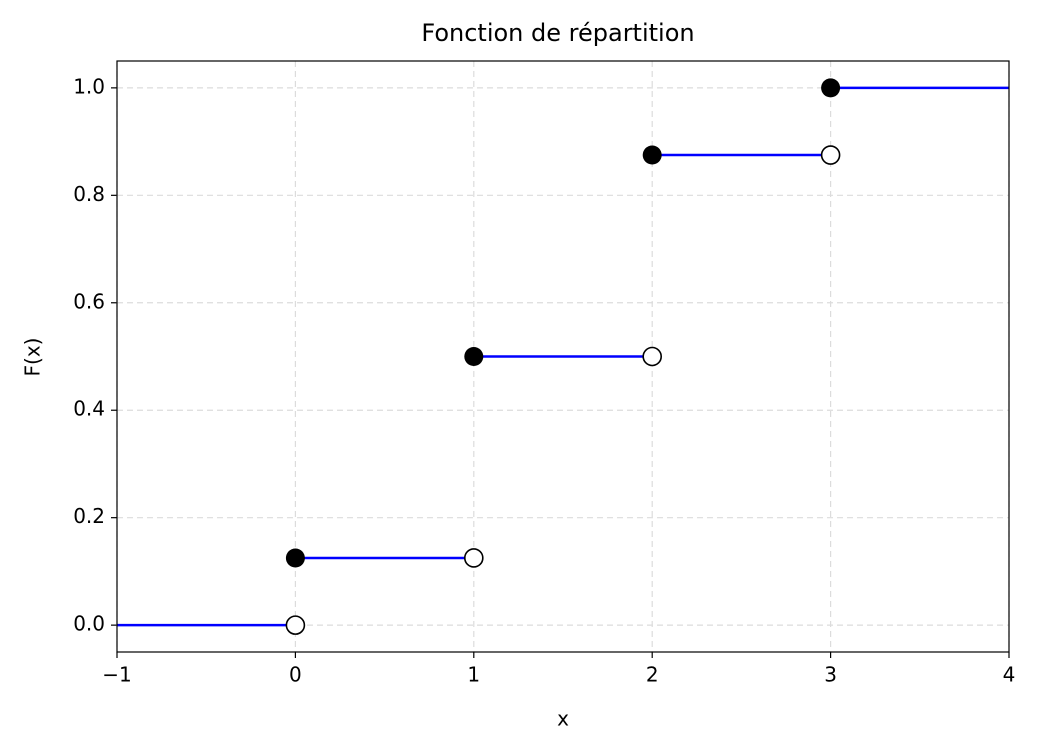 This screenshot has width=1037, height=753. I want to click on y-tick-label: 0.0, so click(89, 624).